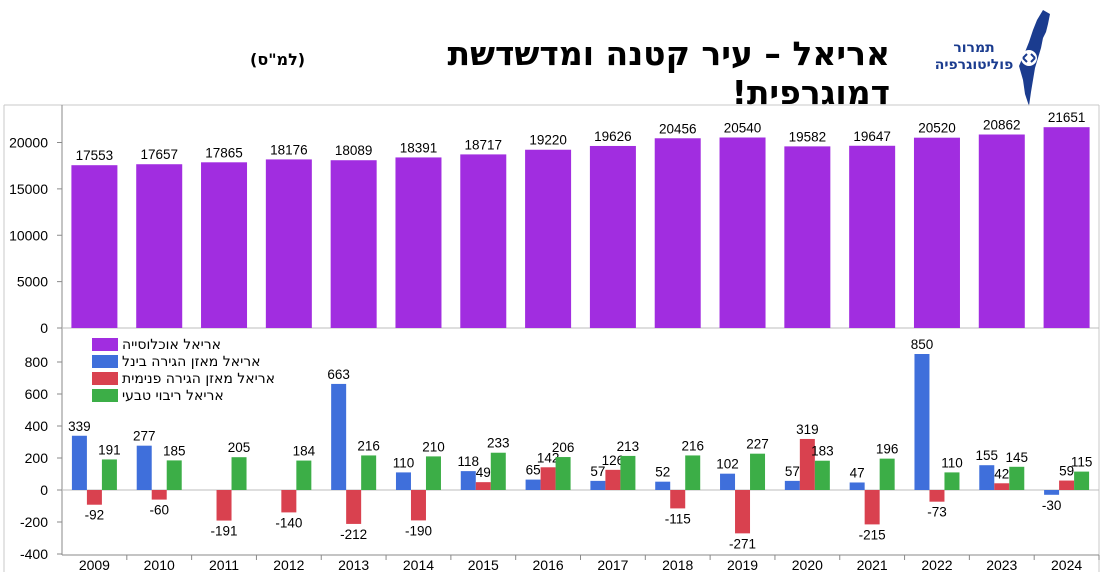  What do you see at coordinates (987, 455) in the screenshot?
I see `intl-migration-data-label: 155` at bounding box center [987, 455].